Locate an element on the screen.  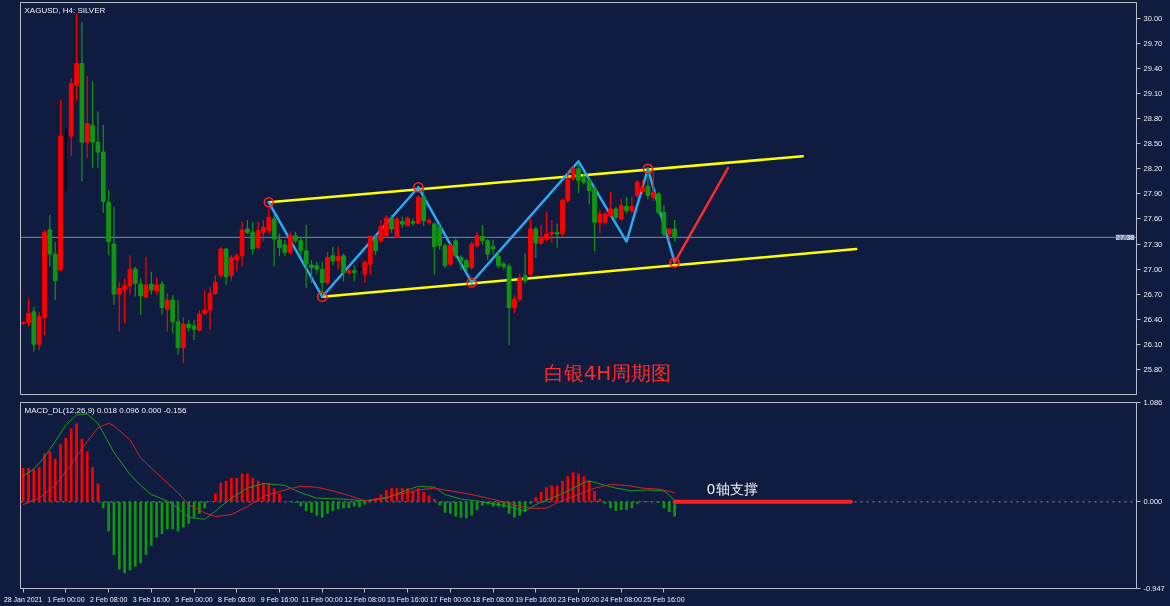
chart-title: XAGUSD, H4: SILVER is located at coordinates (65, 10).